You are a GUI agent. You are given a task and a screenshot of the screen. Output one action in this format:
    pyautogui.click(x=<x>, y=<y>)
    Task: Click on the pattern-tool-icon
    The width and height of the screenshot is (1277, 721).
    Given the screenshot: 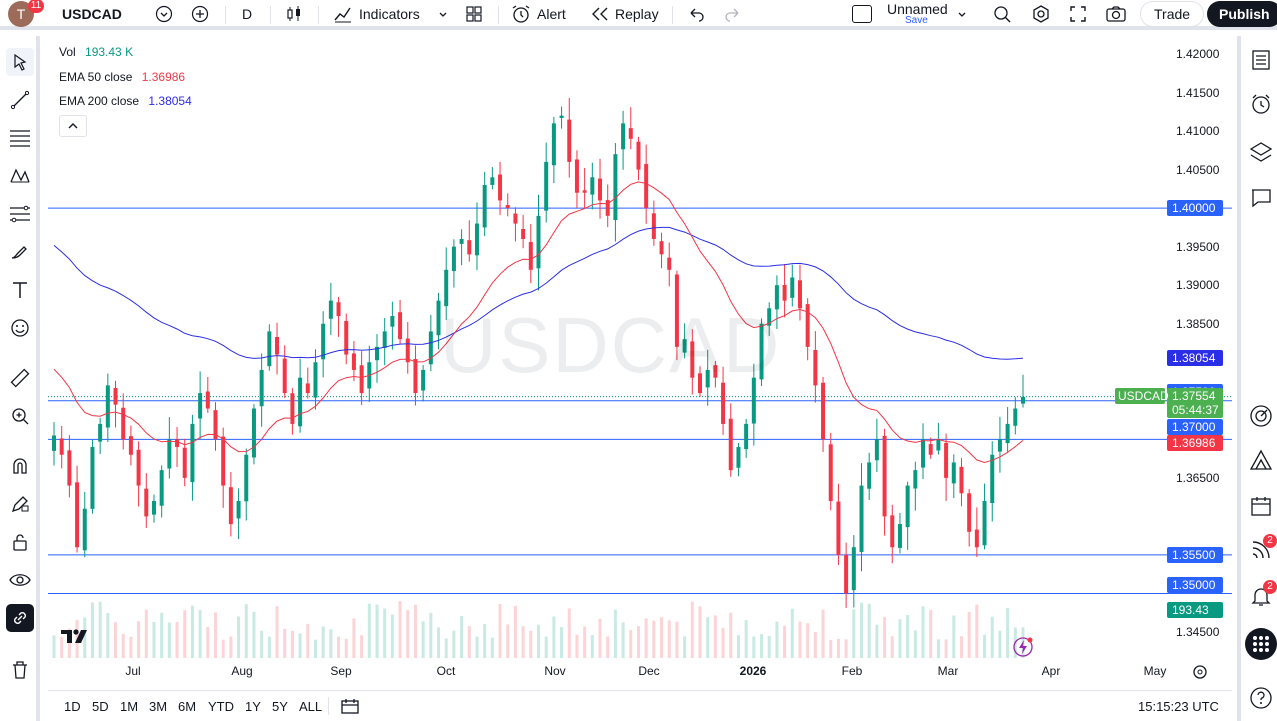 What is the action you would take?
    pyautogui.click(x=20, y=176)
    